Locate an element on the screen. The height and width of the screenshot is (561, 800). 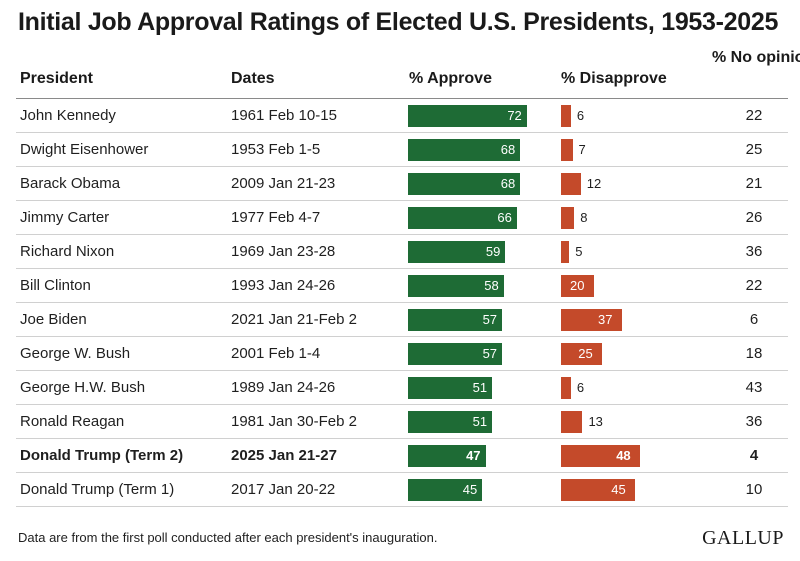
no-opinion-value: 6 is located at coordinates (754, 319).